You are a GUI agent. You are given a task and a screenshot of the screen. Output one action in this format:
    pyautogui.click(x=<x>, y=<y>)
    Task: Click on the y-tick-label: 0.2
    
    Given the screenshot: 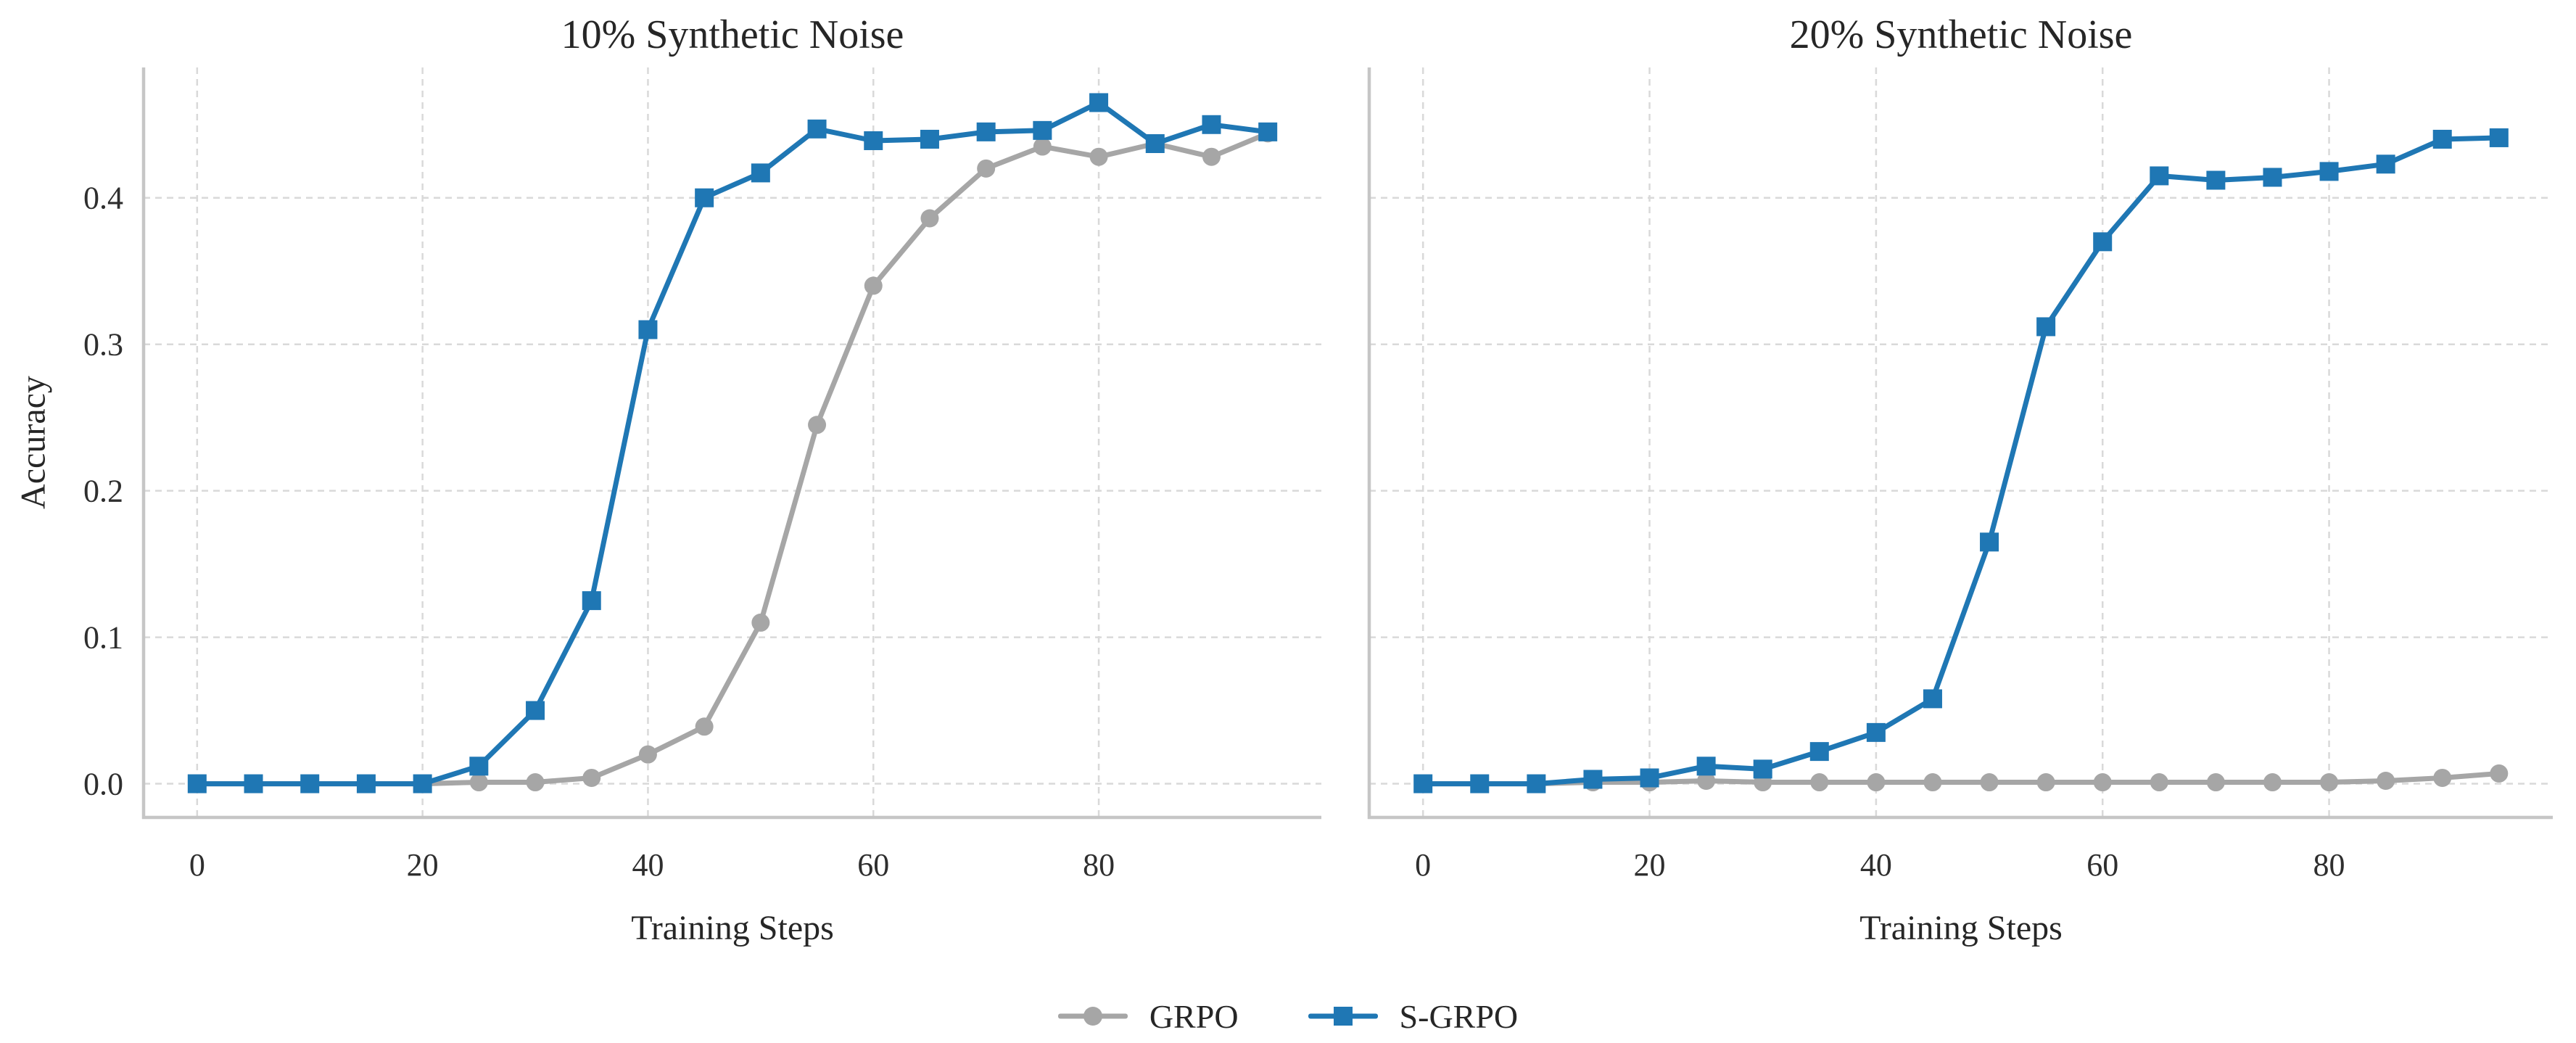 What is the action you would take?
    pyautogui.click(x=103, y=491)
    